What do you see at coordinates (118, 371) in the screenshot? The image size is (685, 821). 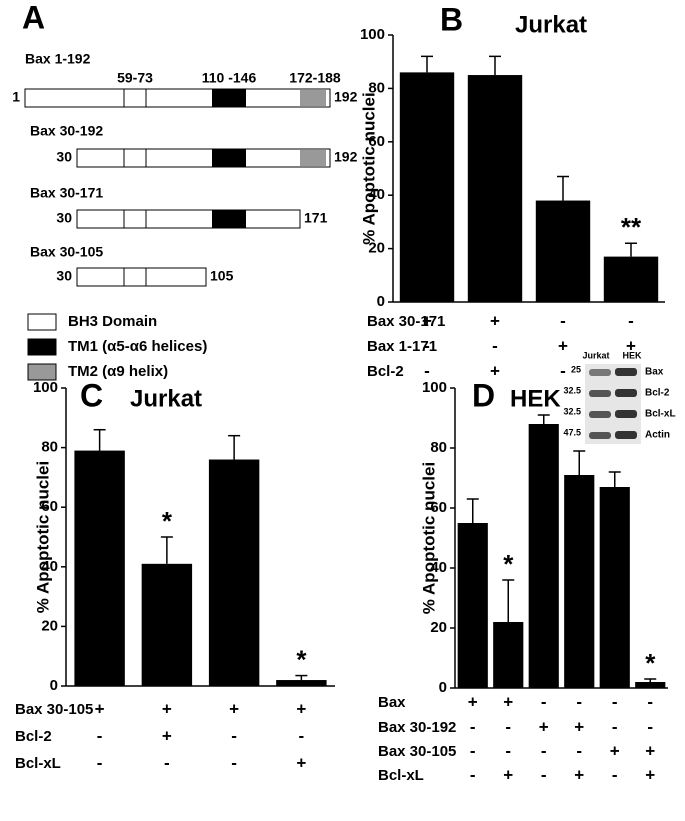 I see `legend-label: TM2 (α9 helix)` at bounding box center [118, 371].